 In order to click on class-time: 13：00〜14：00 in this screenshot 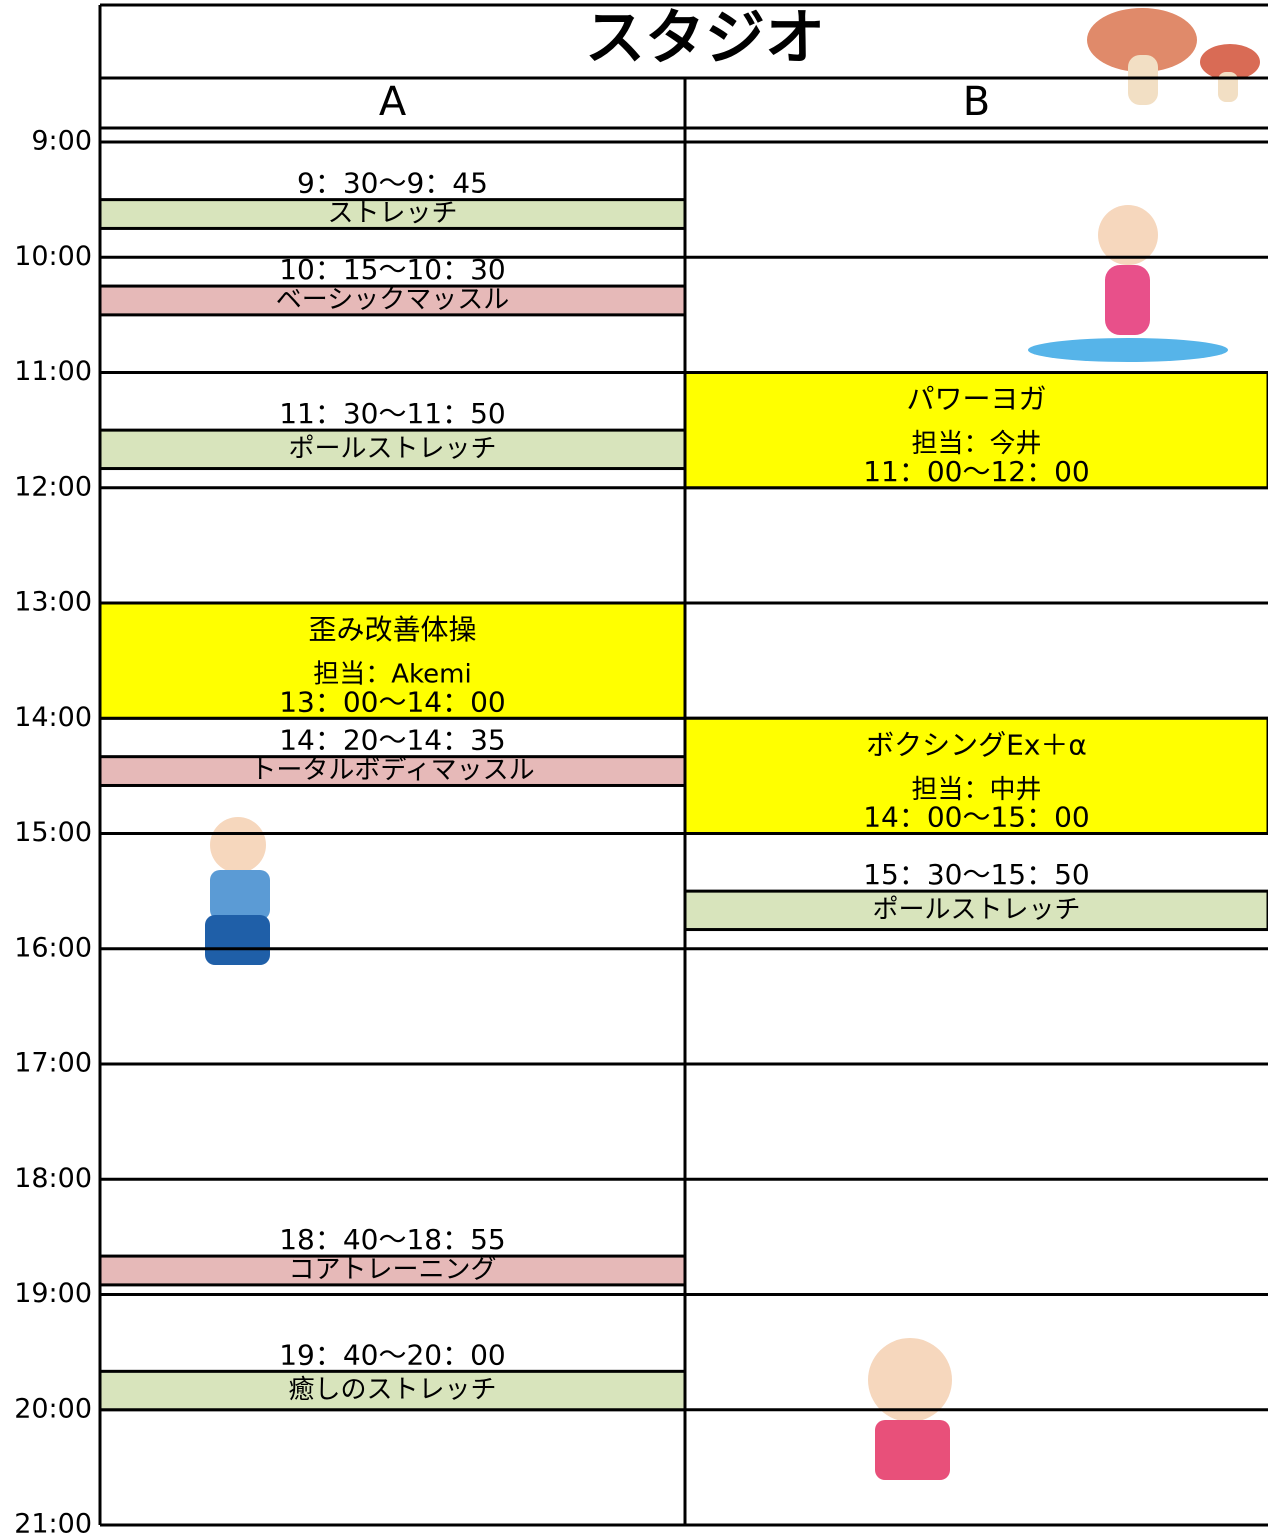, I will do `click(392, 701)`.